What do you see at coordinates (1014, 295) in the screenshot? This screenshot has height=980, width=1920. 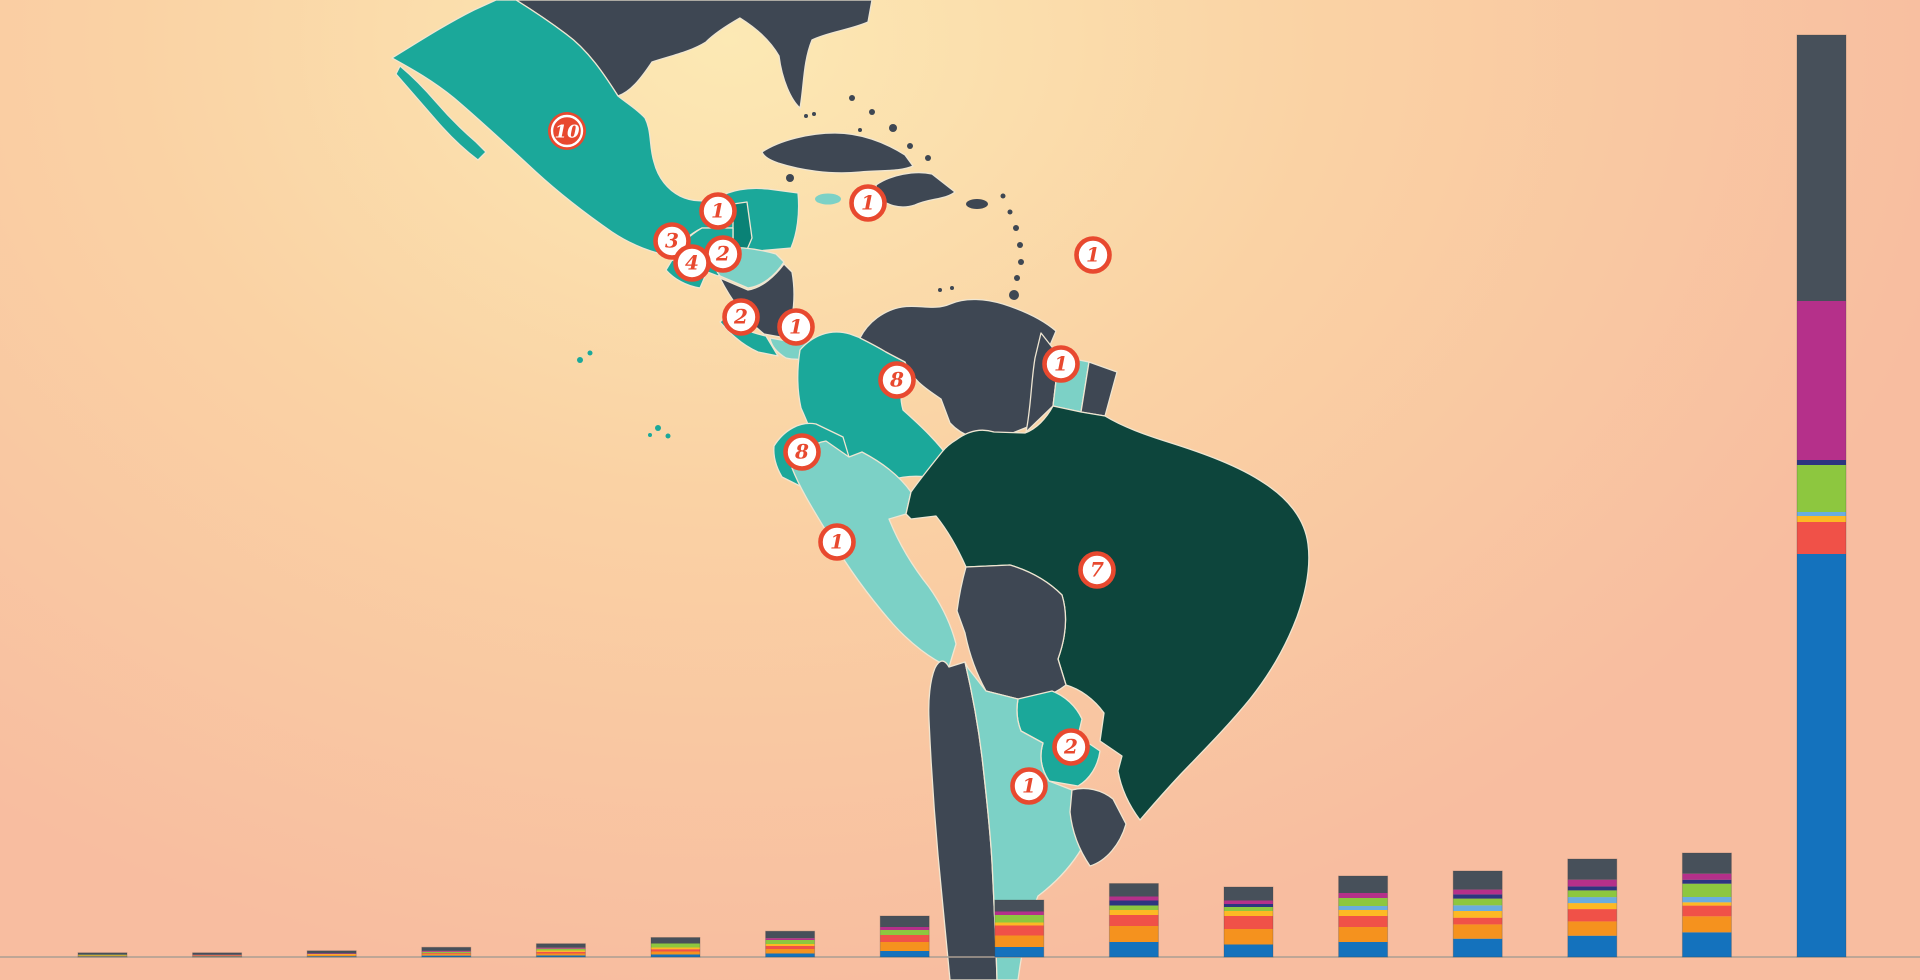 I see `country-trinidad` at bounding box center [1014, 295].